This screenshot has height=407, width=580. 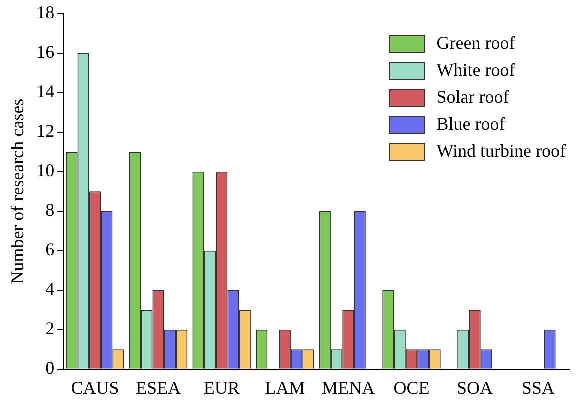 What do you see at coordinates (50, 250) in the screenshot?
I see `y-tick-label: 6` at bounding box center [50, 250].